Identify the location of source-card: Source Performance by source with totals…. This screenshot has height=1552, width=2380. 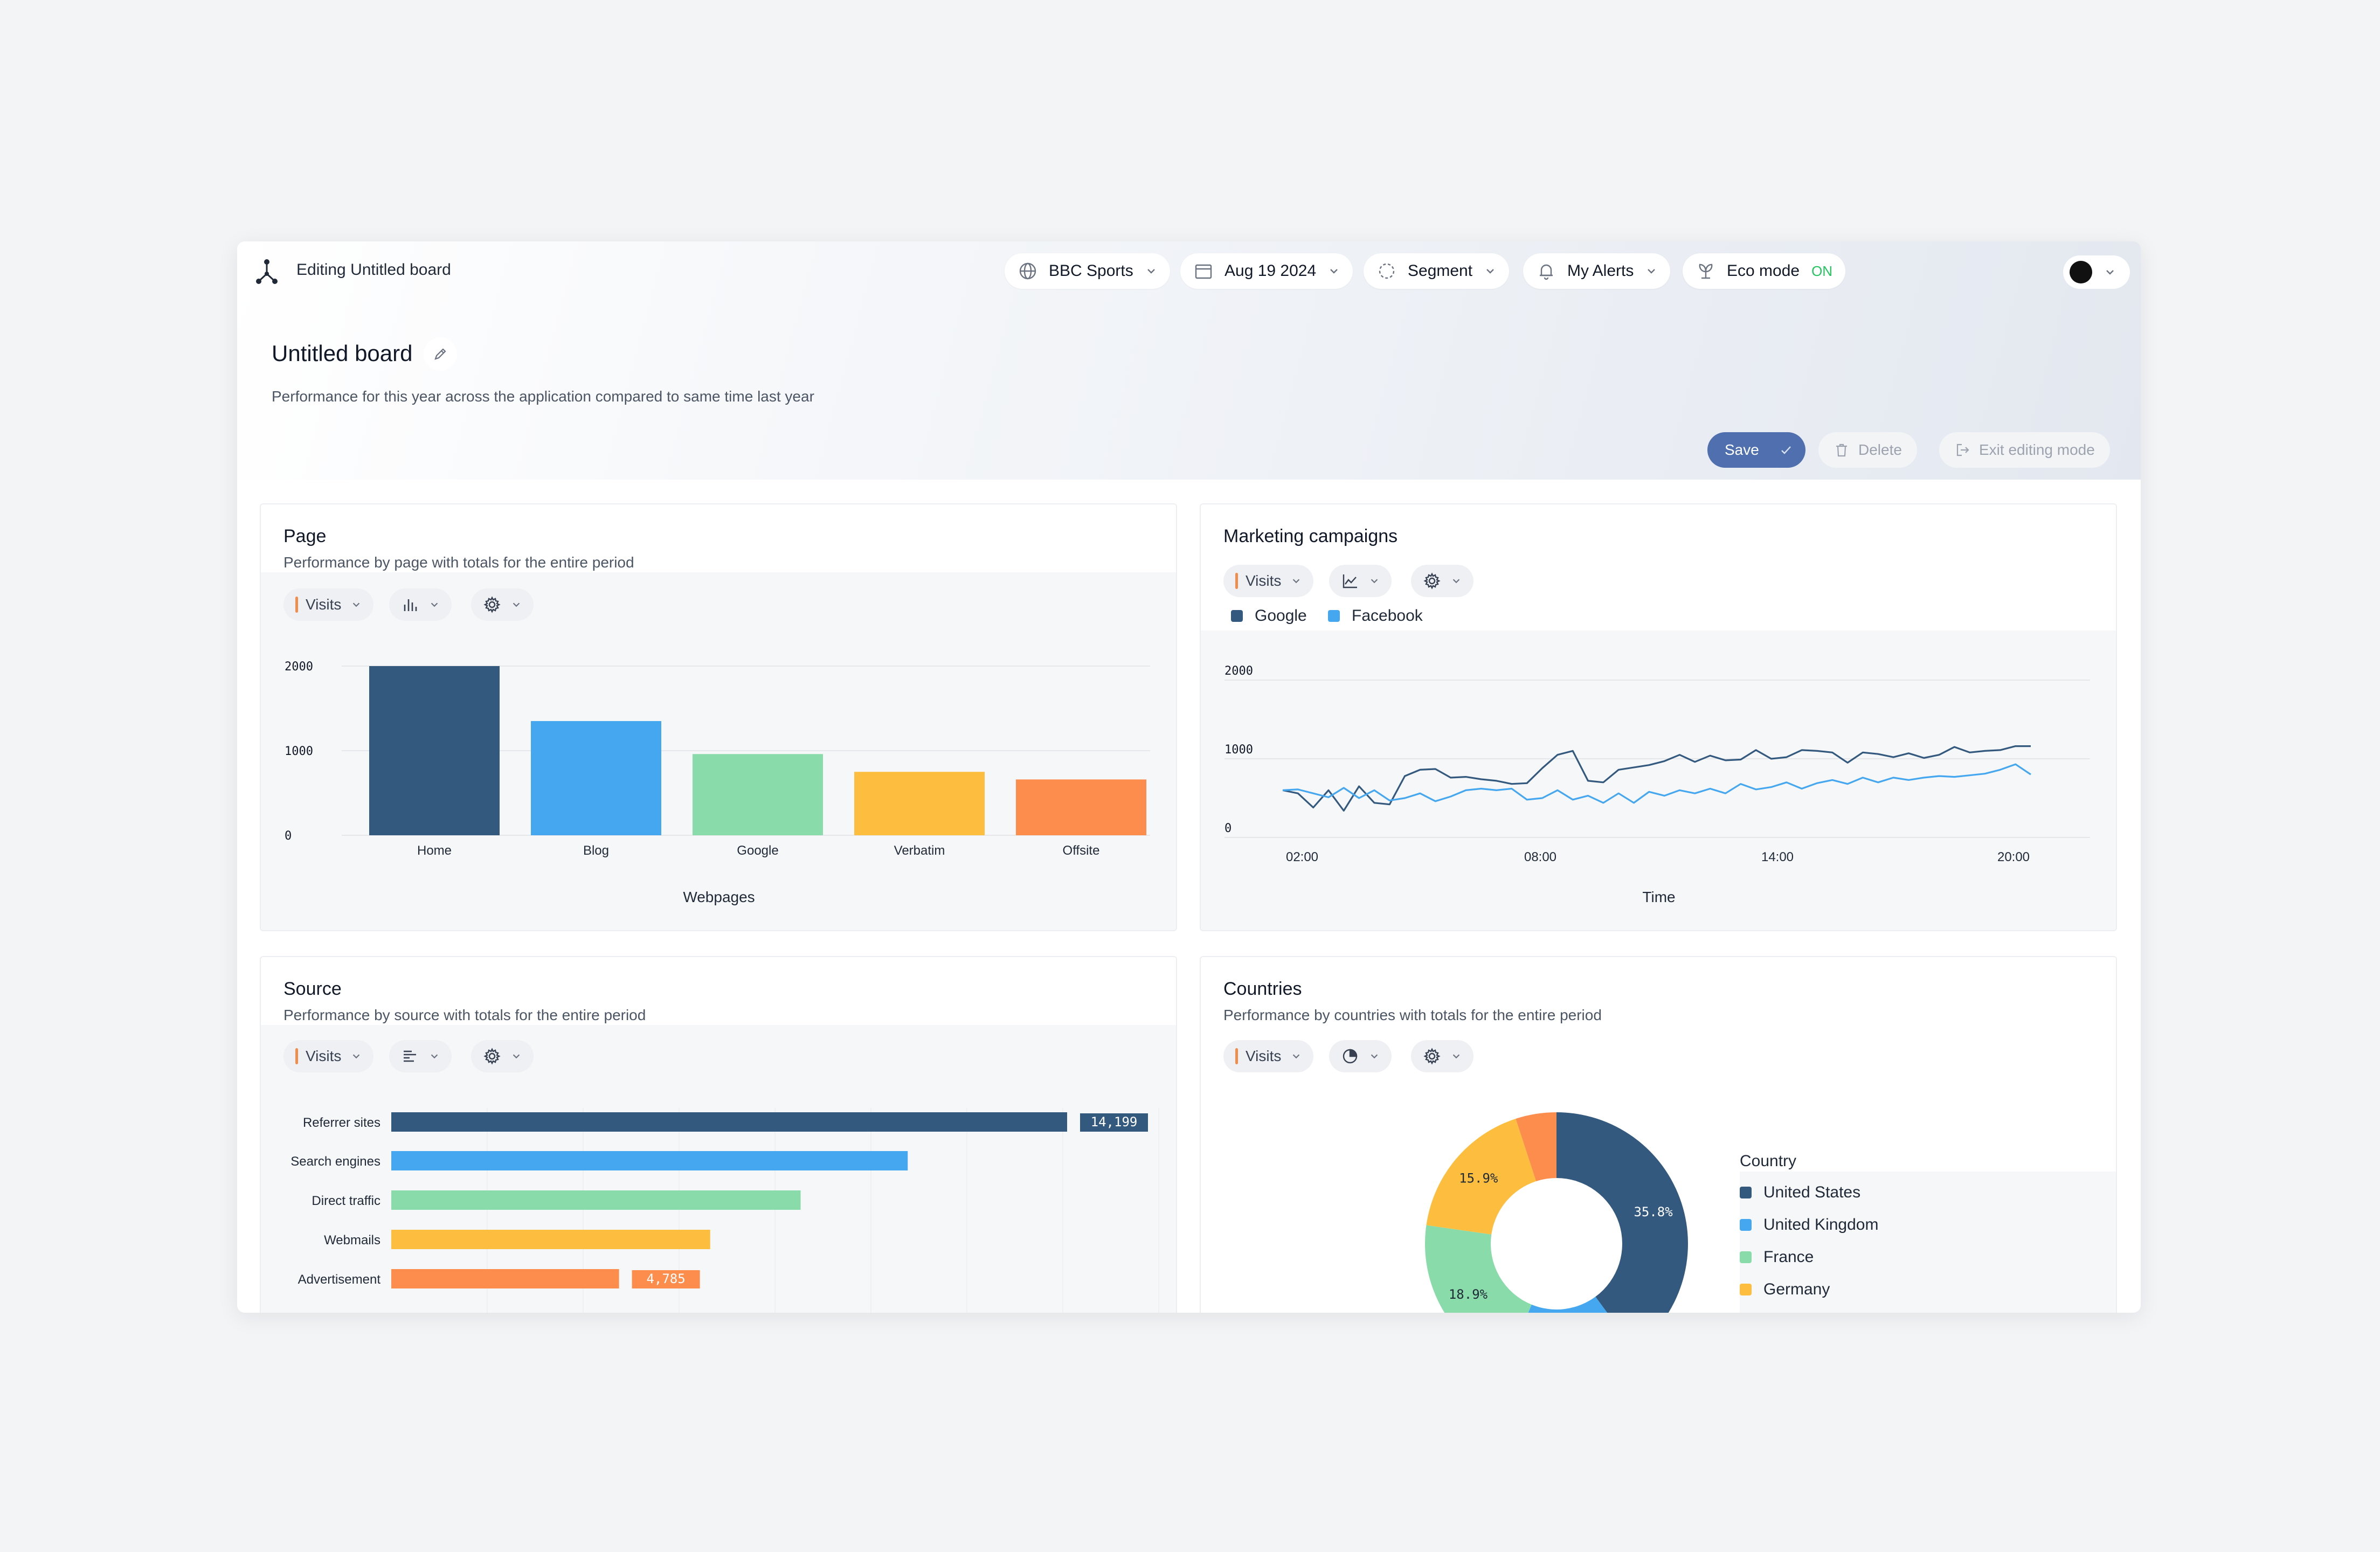
(719, 1134).